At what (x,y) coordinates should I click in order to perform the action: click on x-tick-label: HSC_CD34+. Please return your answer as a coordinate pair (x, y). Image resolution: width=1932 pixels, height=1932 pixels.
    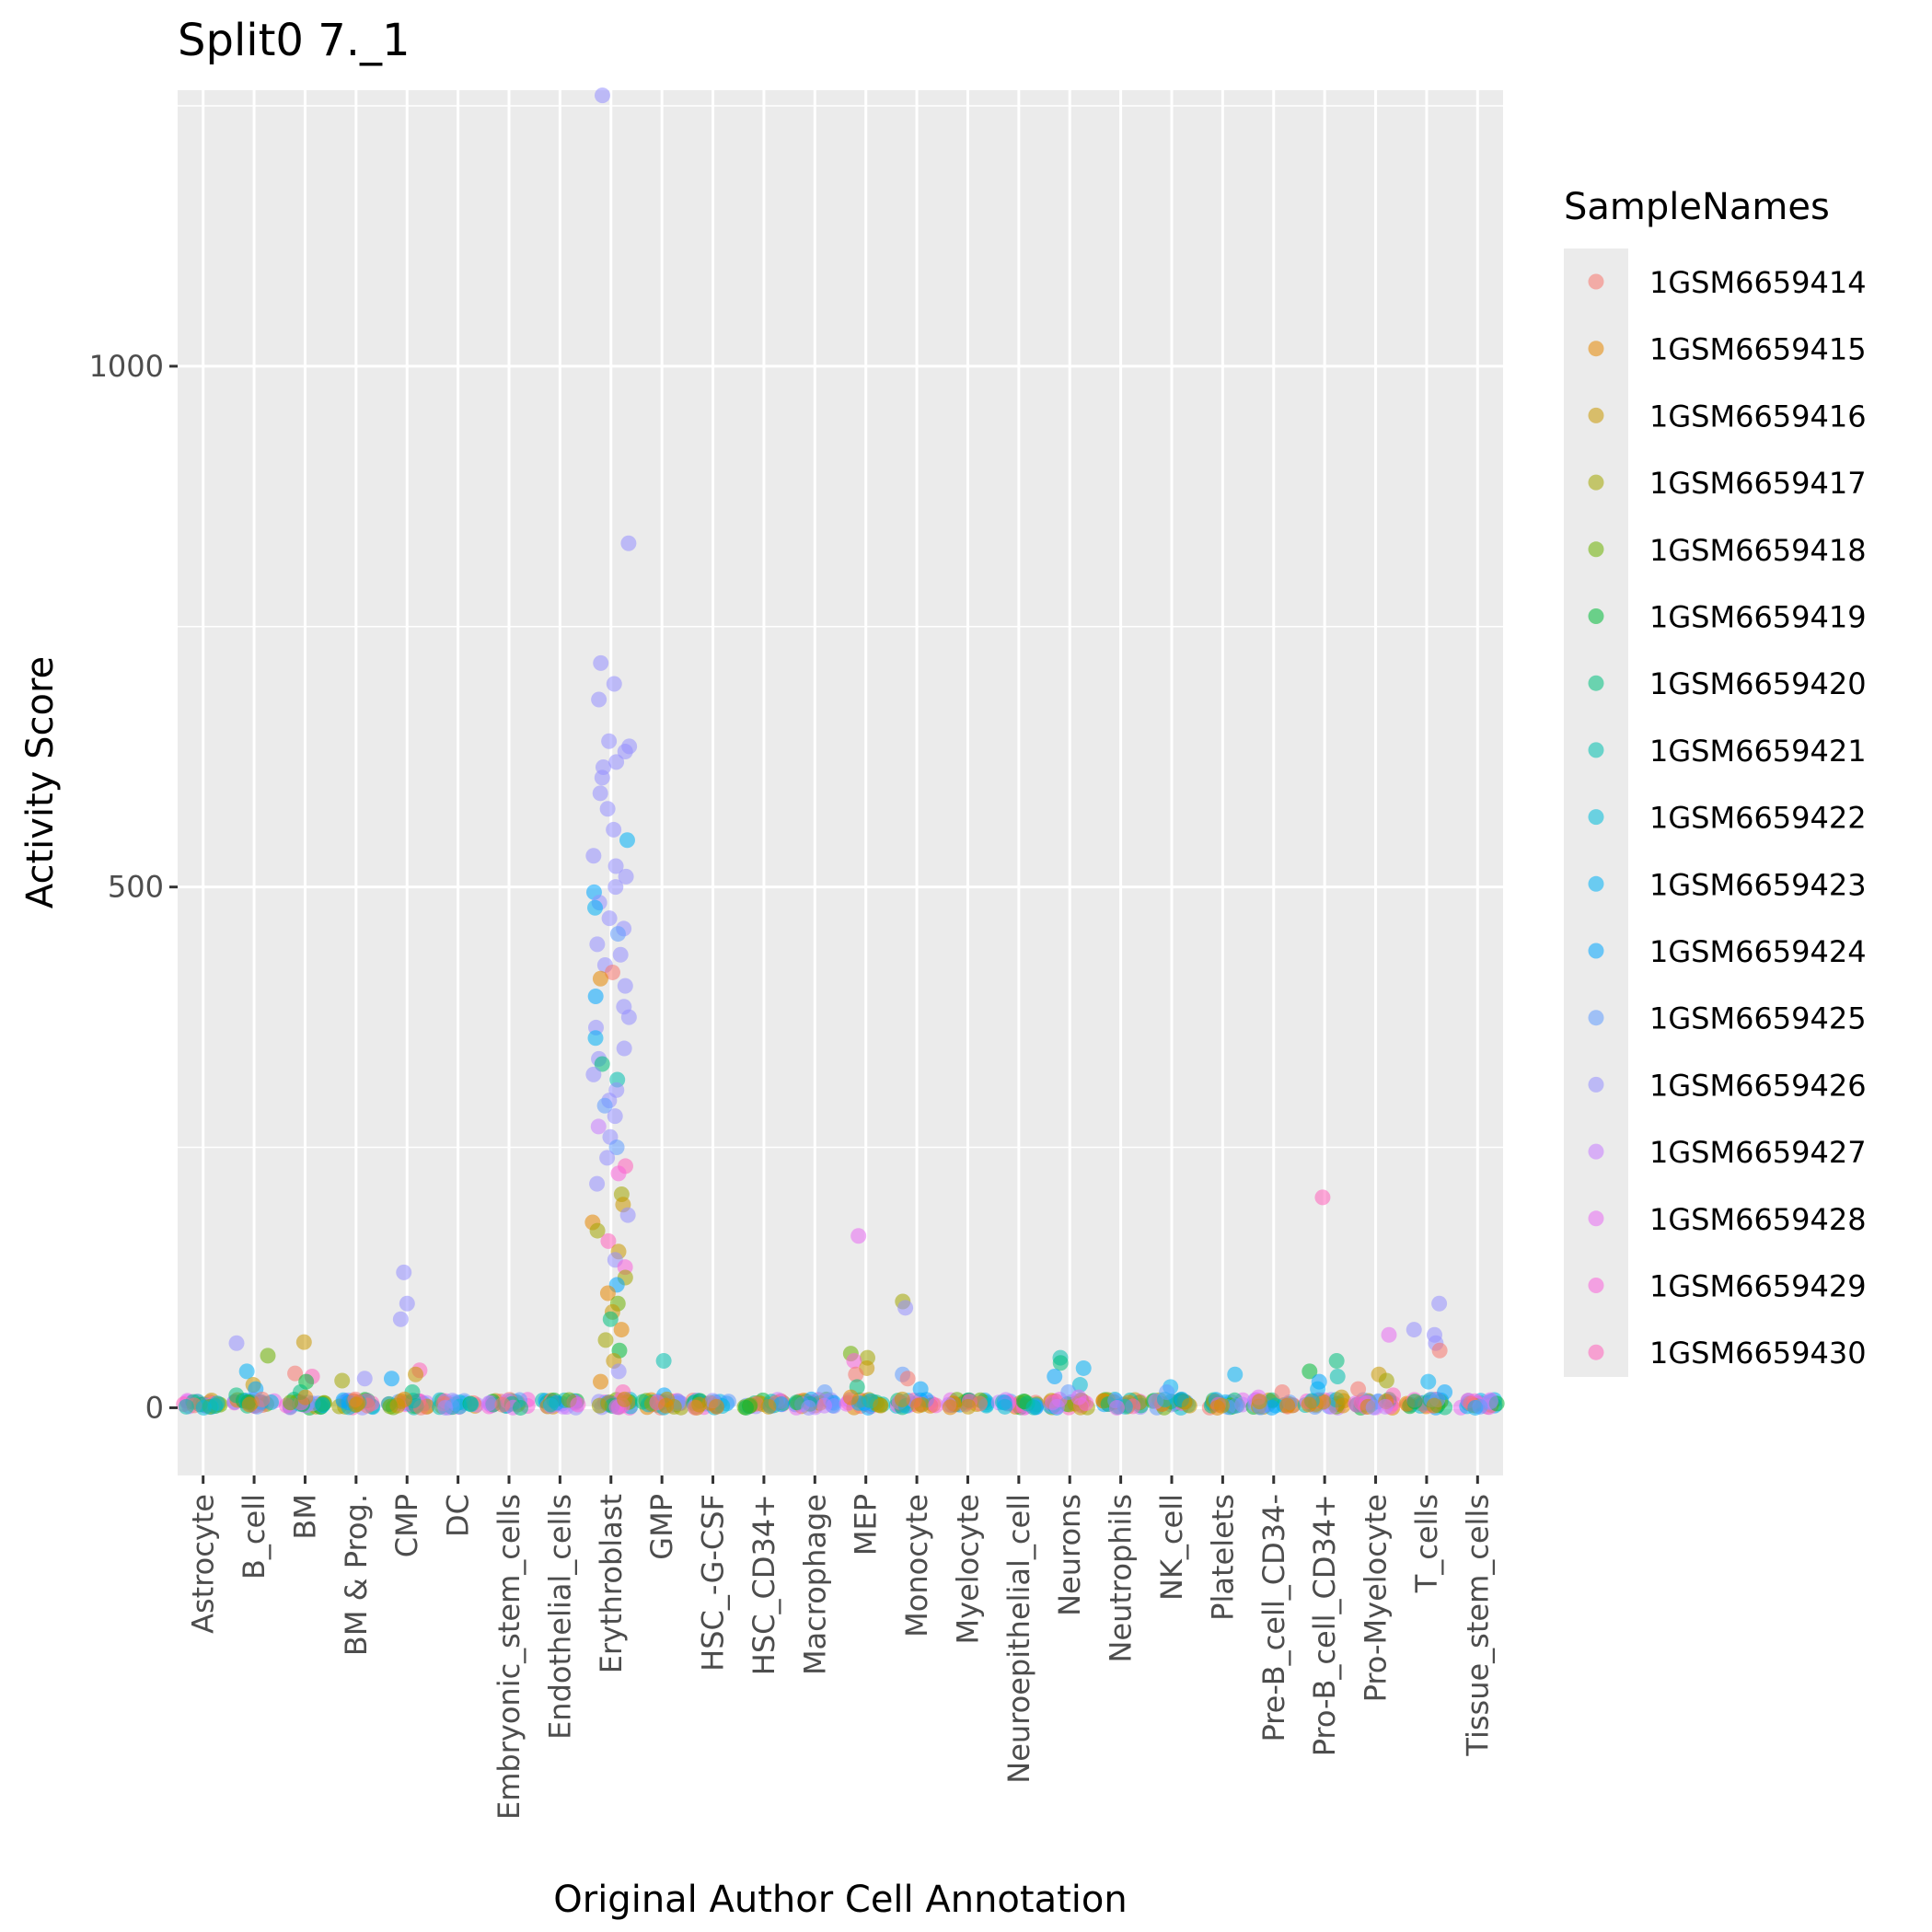
    Looking at the image, I should click on (764, 1585).